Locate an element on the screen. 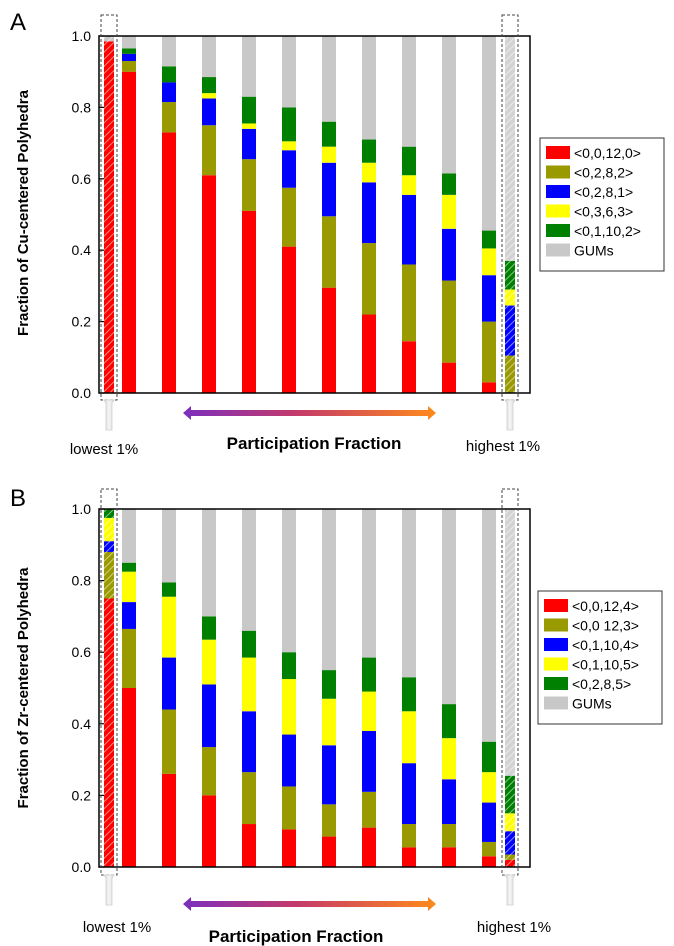  legend-label-a-3: <0,3,6,3> is located at coordinates (603, 212).